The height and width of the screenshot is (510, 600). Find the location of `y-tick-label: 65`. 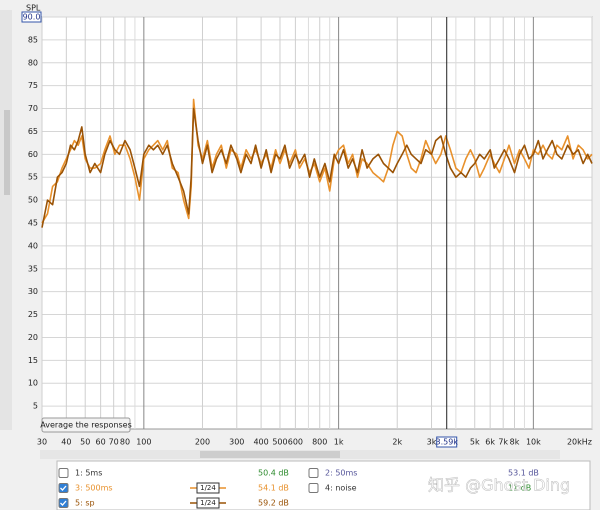

y-tick-label: 65 is located at coordinates (33, 131).